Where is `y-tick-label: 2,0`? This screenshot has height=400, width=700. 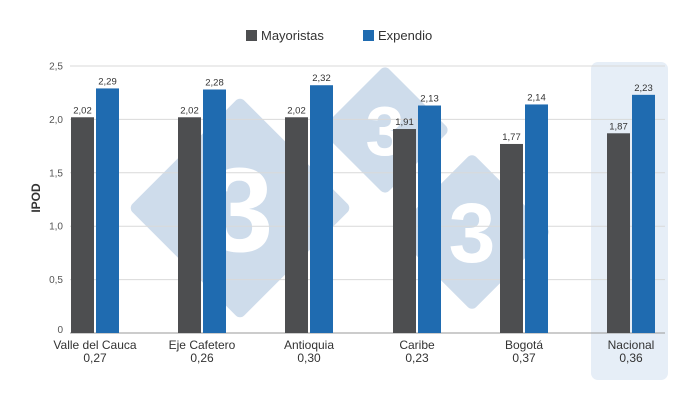 y-tick-label: 2,0 is located at coordinates (56, 120).